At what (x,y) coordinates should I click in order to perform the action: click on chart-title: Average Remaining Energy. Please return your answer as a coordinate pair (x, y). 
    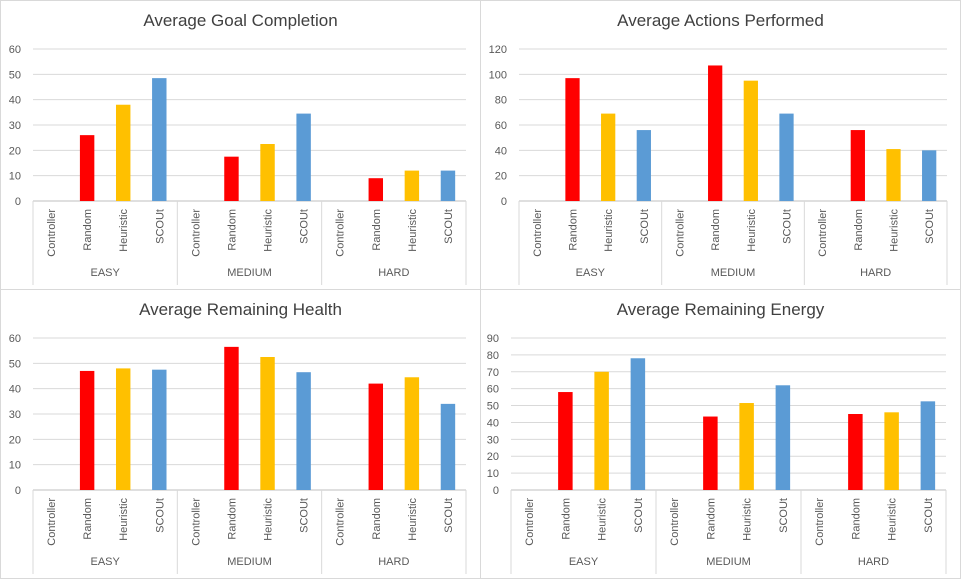
    Looking at the image, I should click on (720, 309).